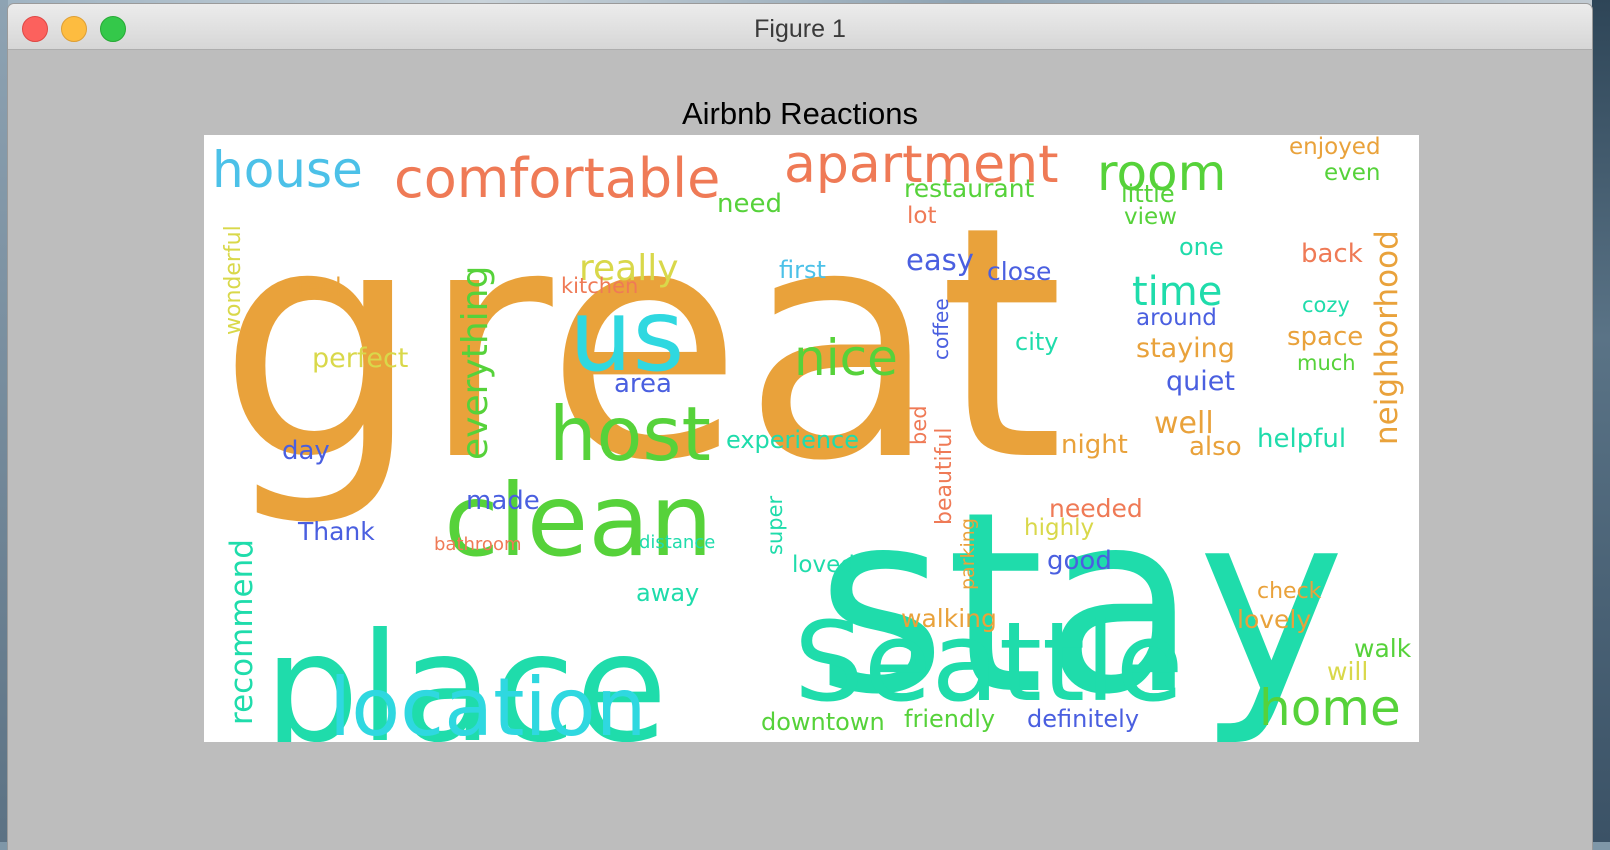  Describe the element at coordinates (233, 280) in the screenshot. I see `word-cloud-word: wonderful` at that location.